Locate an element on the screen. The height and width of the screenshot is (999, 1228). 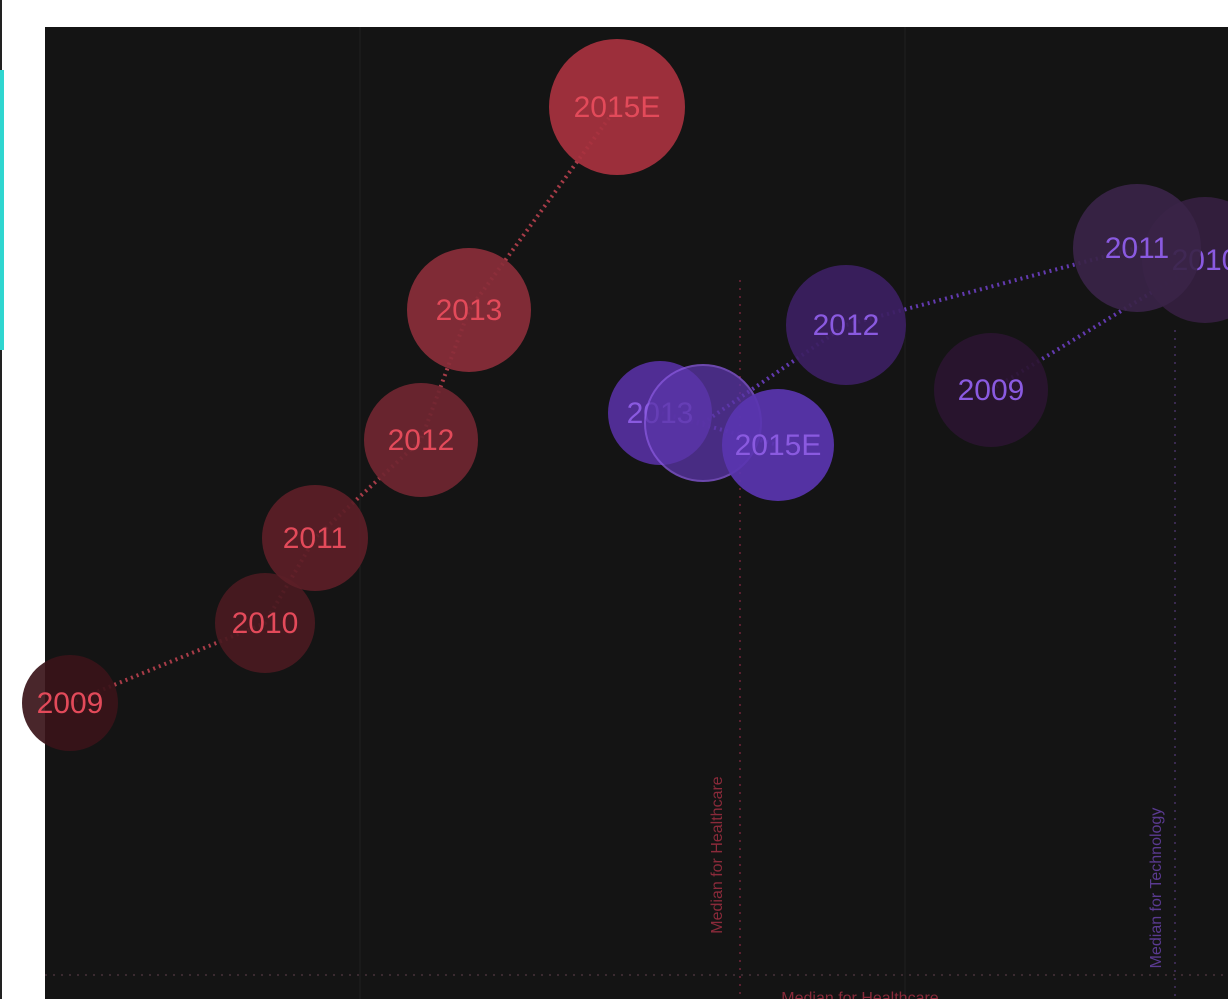
bubble-label: 2013 is located at coordinates (469, 310).